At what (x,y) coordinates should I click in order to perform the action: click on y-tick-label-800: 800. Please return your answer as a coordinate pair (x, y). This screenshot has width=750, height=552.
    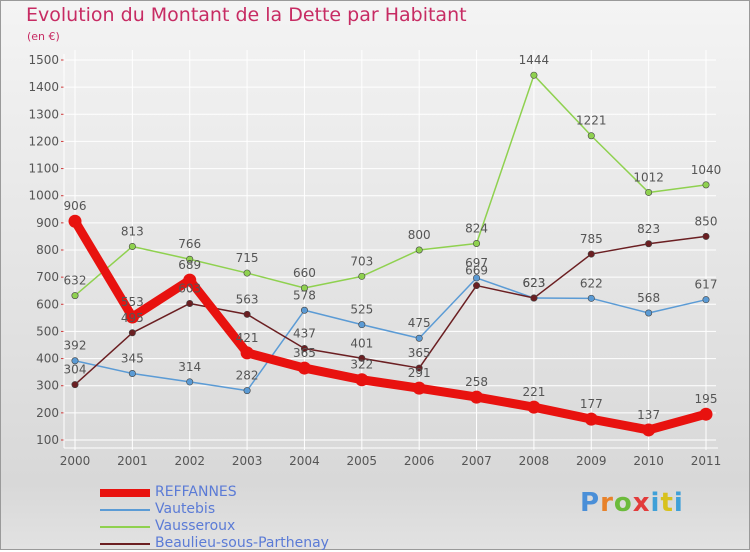
    Looking at the image, I should click on (47, 250).